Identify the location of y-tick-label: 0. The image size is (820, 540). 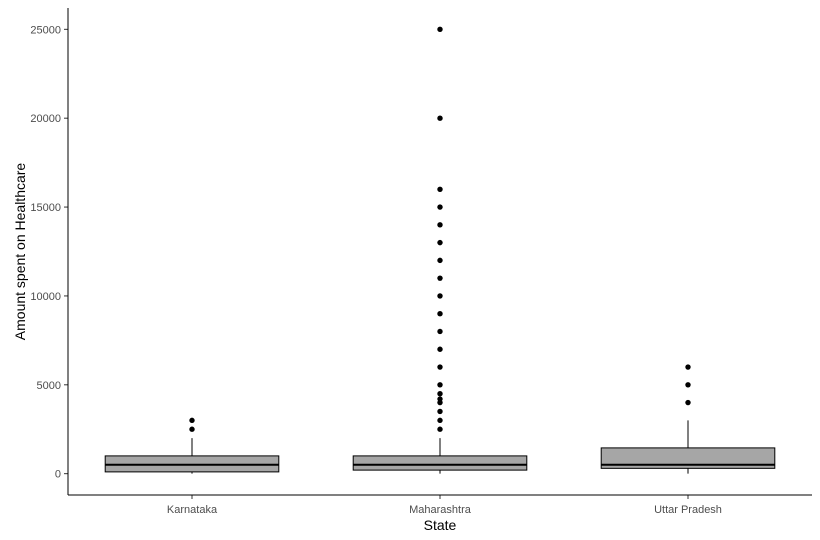
(58, 475).